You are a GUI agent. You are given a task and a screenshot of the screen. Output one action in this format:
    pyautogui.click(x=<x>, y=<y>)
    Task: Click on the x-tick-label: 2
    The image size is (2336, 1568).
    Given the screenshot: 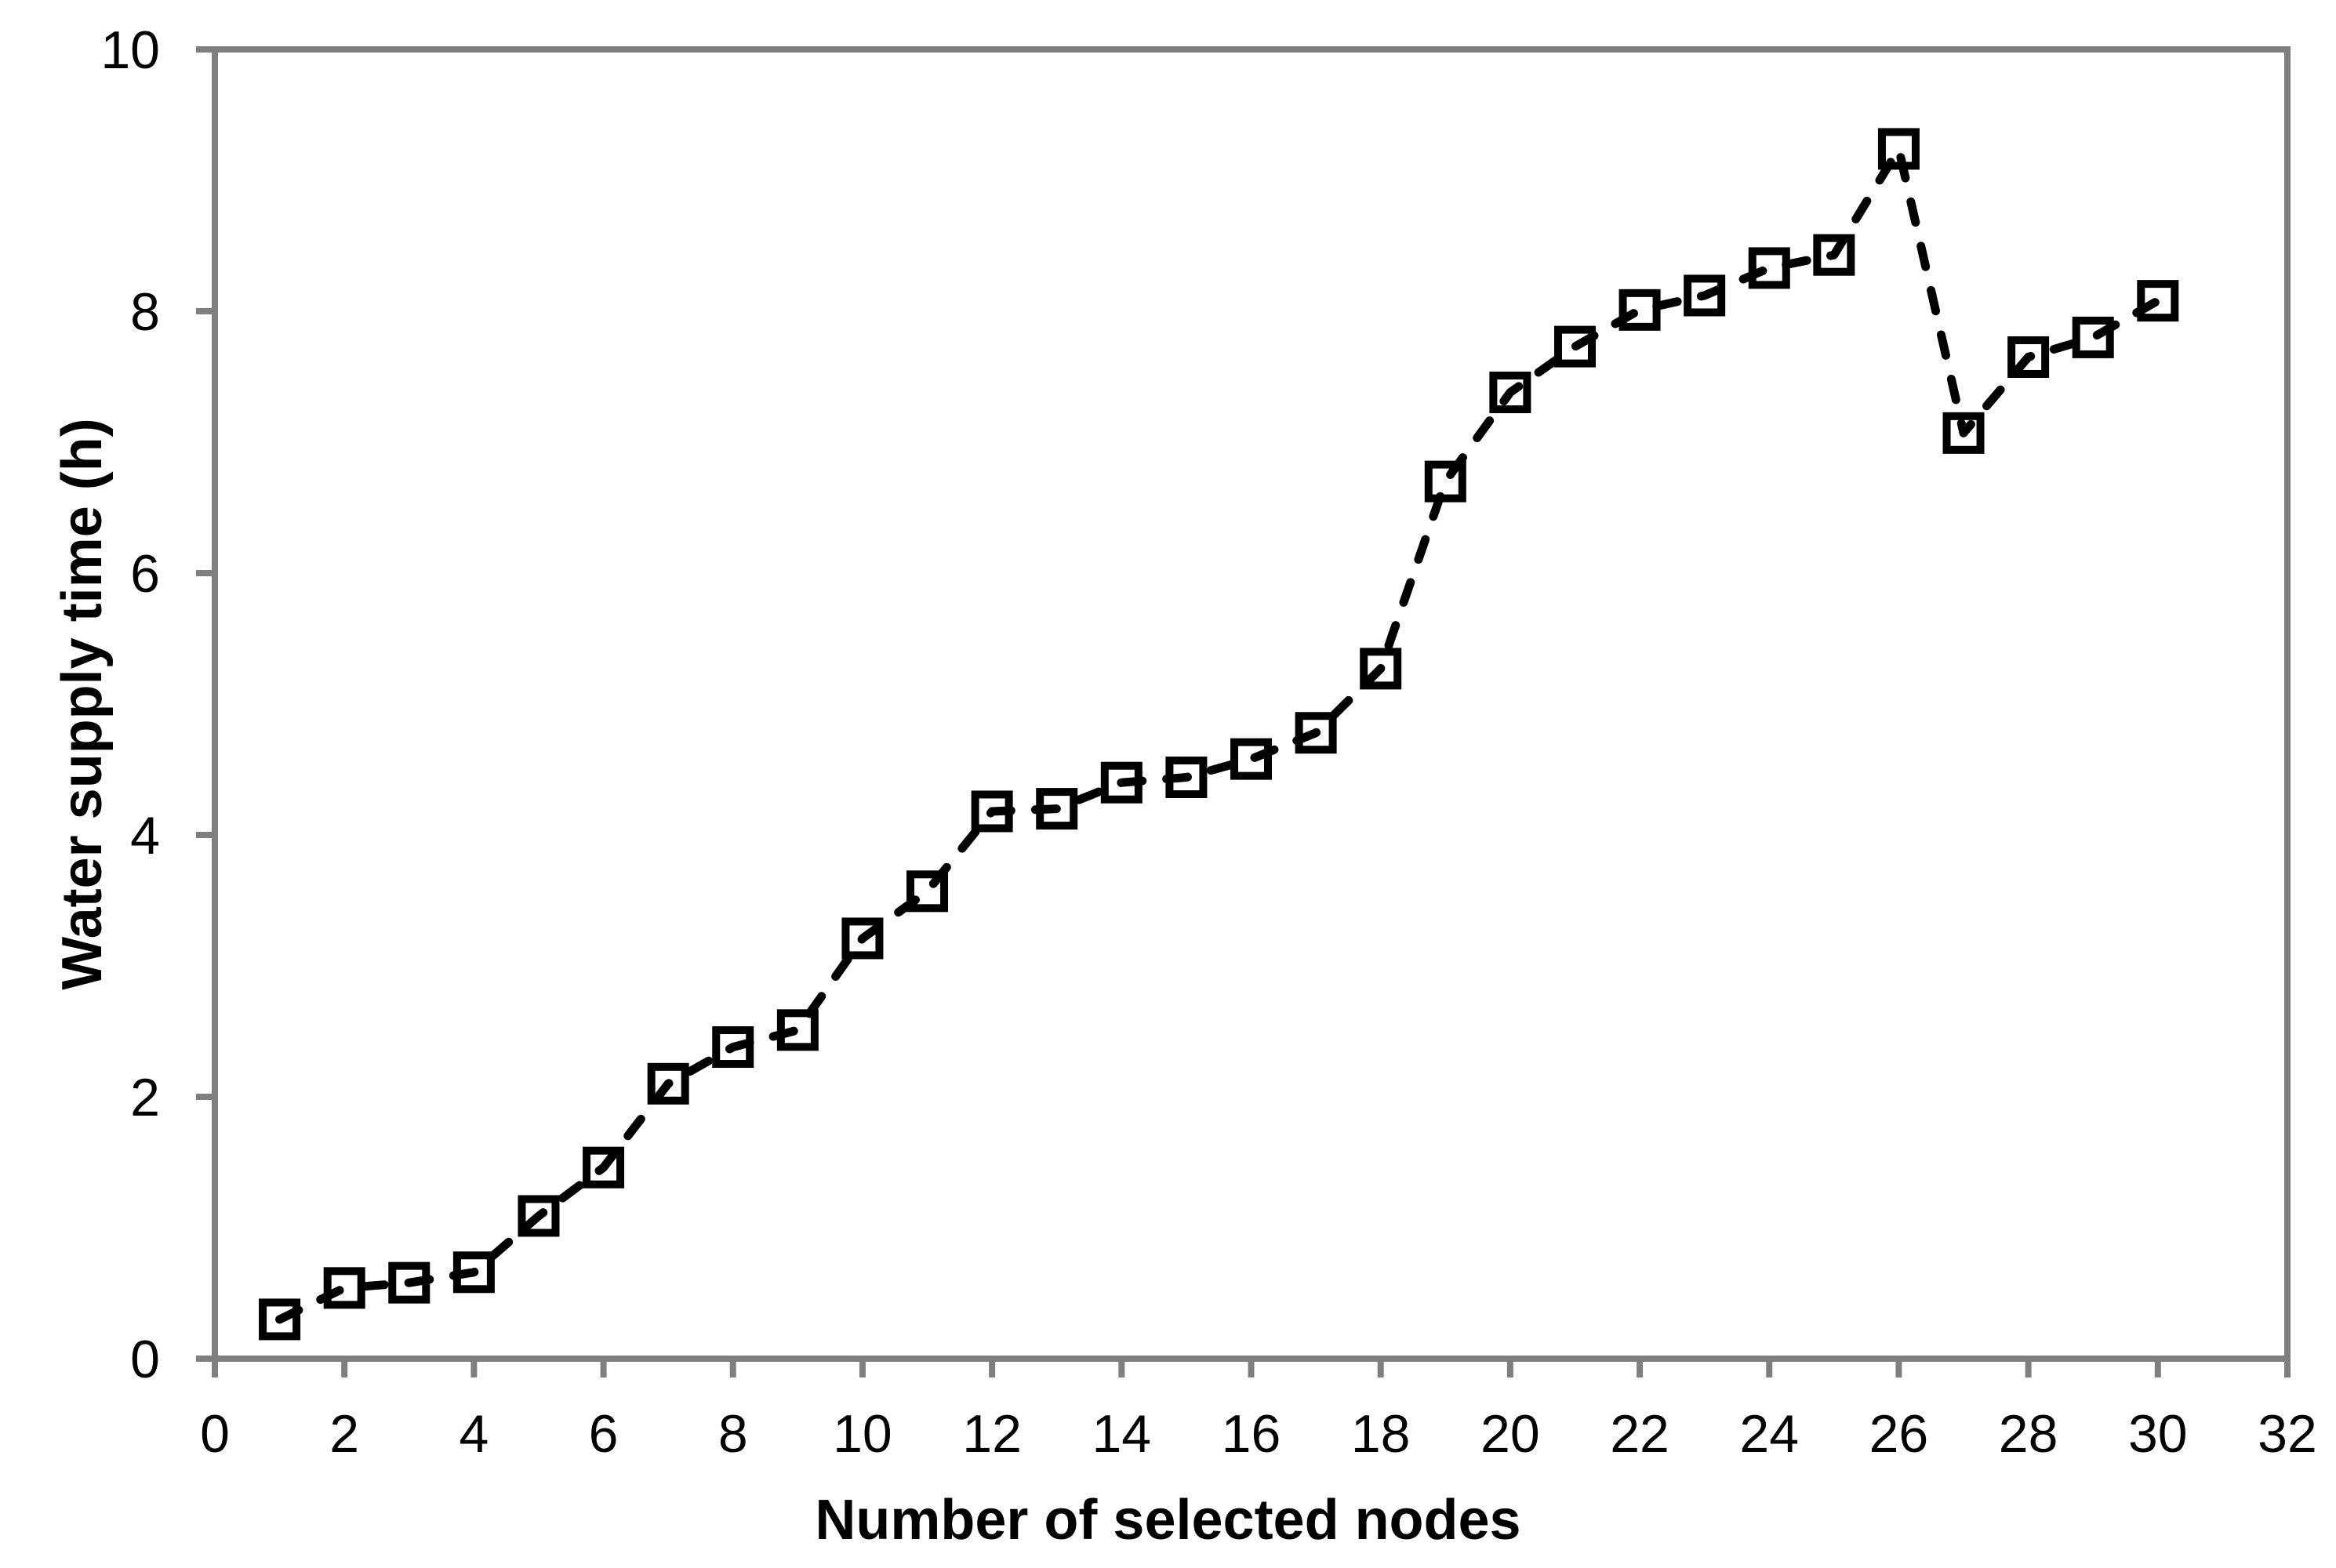 What is the action you would take?
    pyautogui.click(x=344, y=1434)
    